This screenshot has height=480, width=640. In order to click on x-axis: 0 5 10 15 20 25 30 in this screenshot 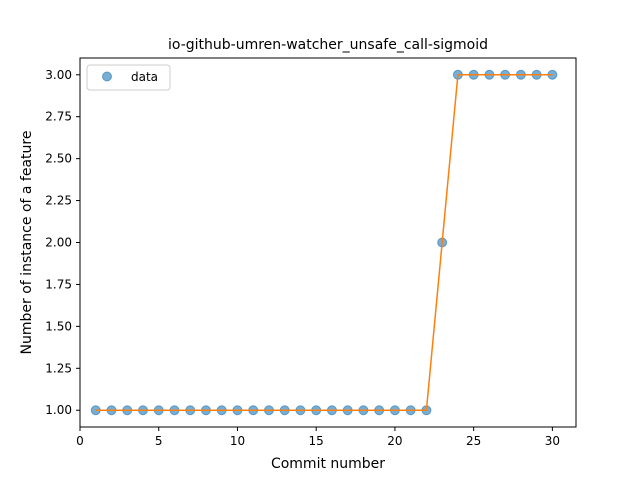, I will do `click(318, 437)`.